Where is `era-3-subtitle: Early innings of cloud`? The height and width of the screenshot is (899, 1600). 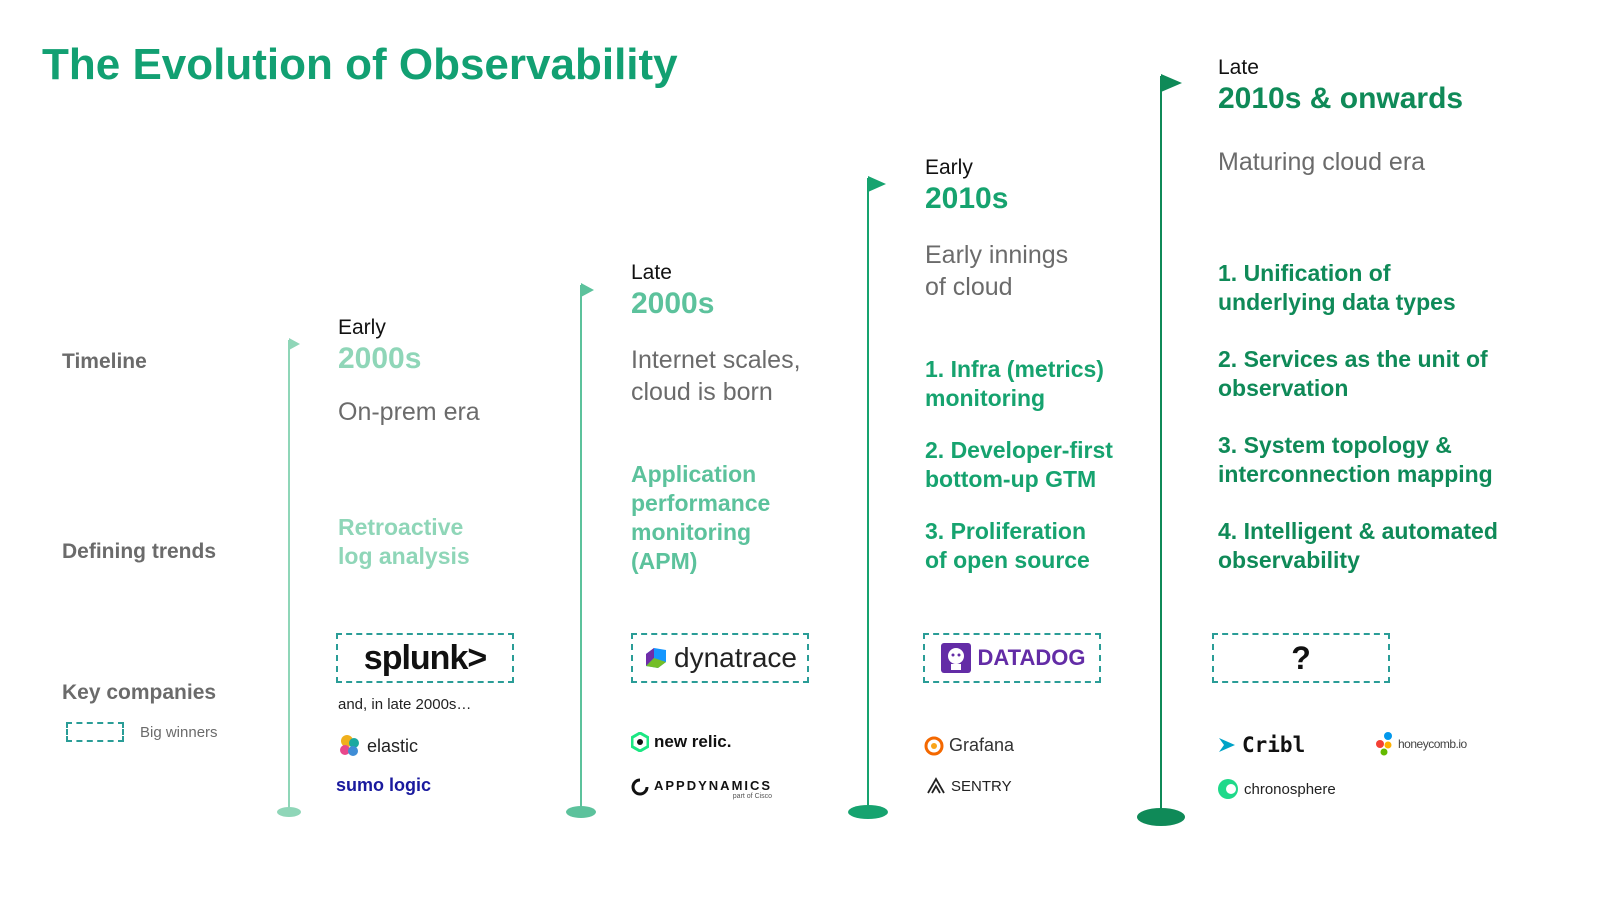
era-3-subtitle: Early innings of cloud is located at coordinates (997, 271).